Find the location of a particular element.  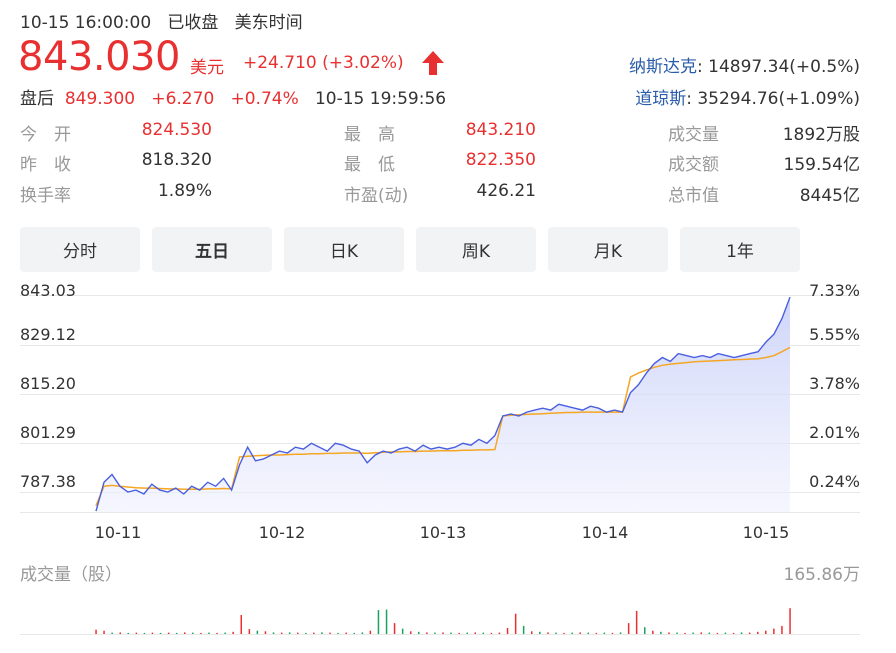

x-tick-label: 10-13 is located at coordinates (443, 532).